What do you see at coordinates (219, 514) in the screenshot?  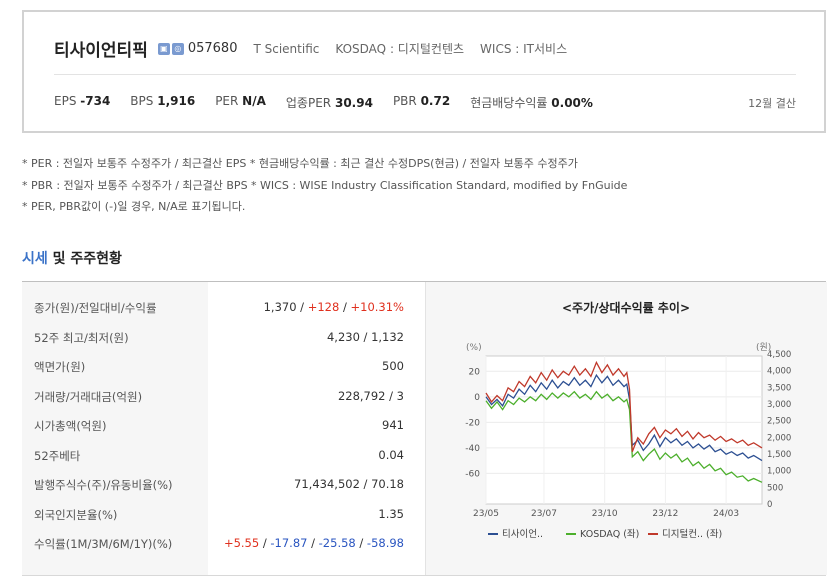 I see `table-row: 외국인지분율(%) 1.35` at bounding box center [219, 514].